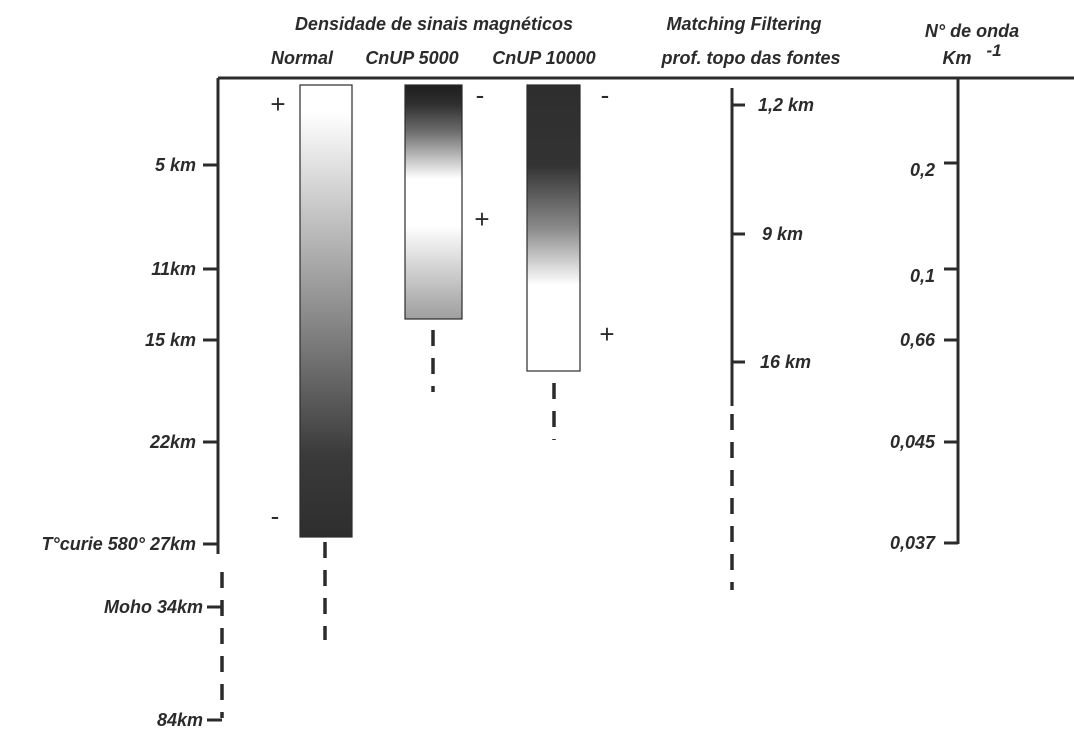 The image size is (1074, 737). Describe the element at coordinates (738, 233) in the screenshot. I see `matching-filtering-ticks` at that location.